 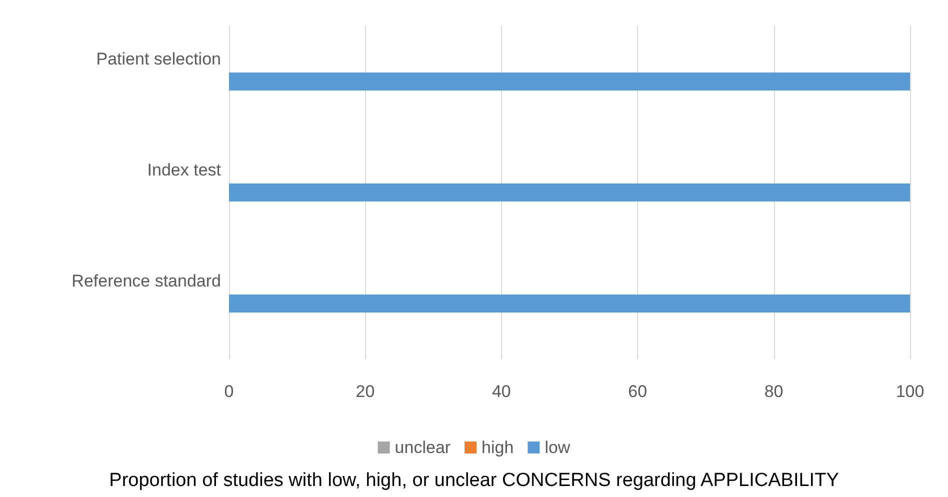 I want to click on y-tick-label: Reference standard, so click(x=146, y=281).